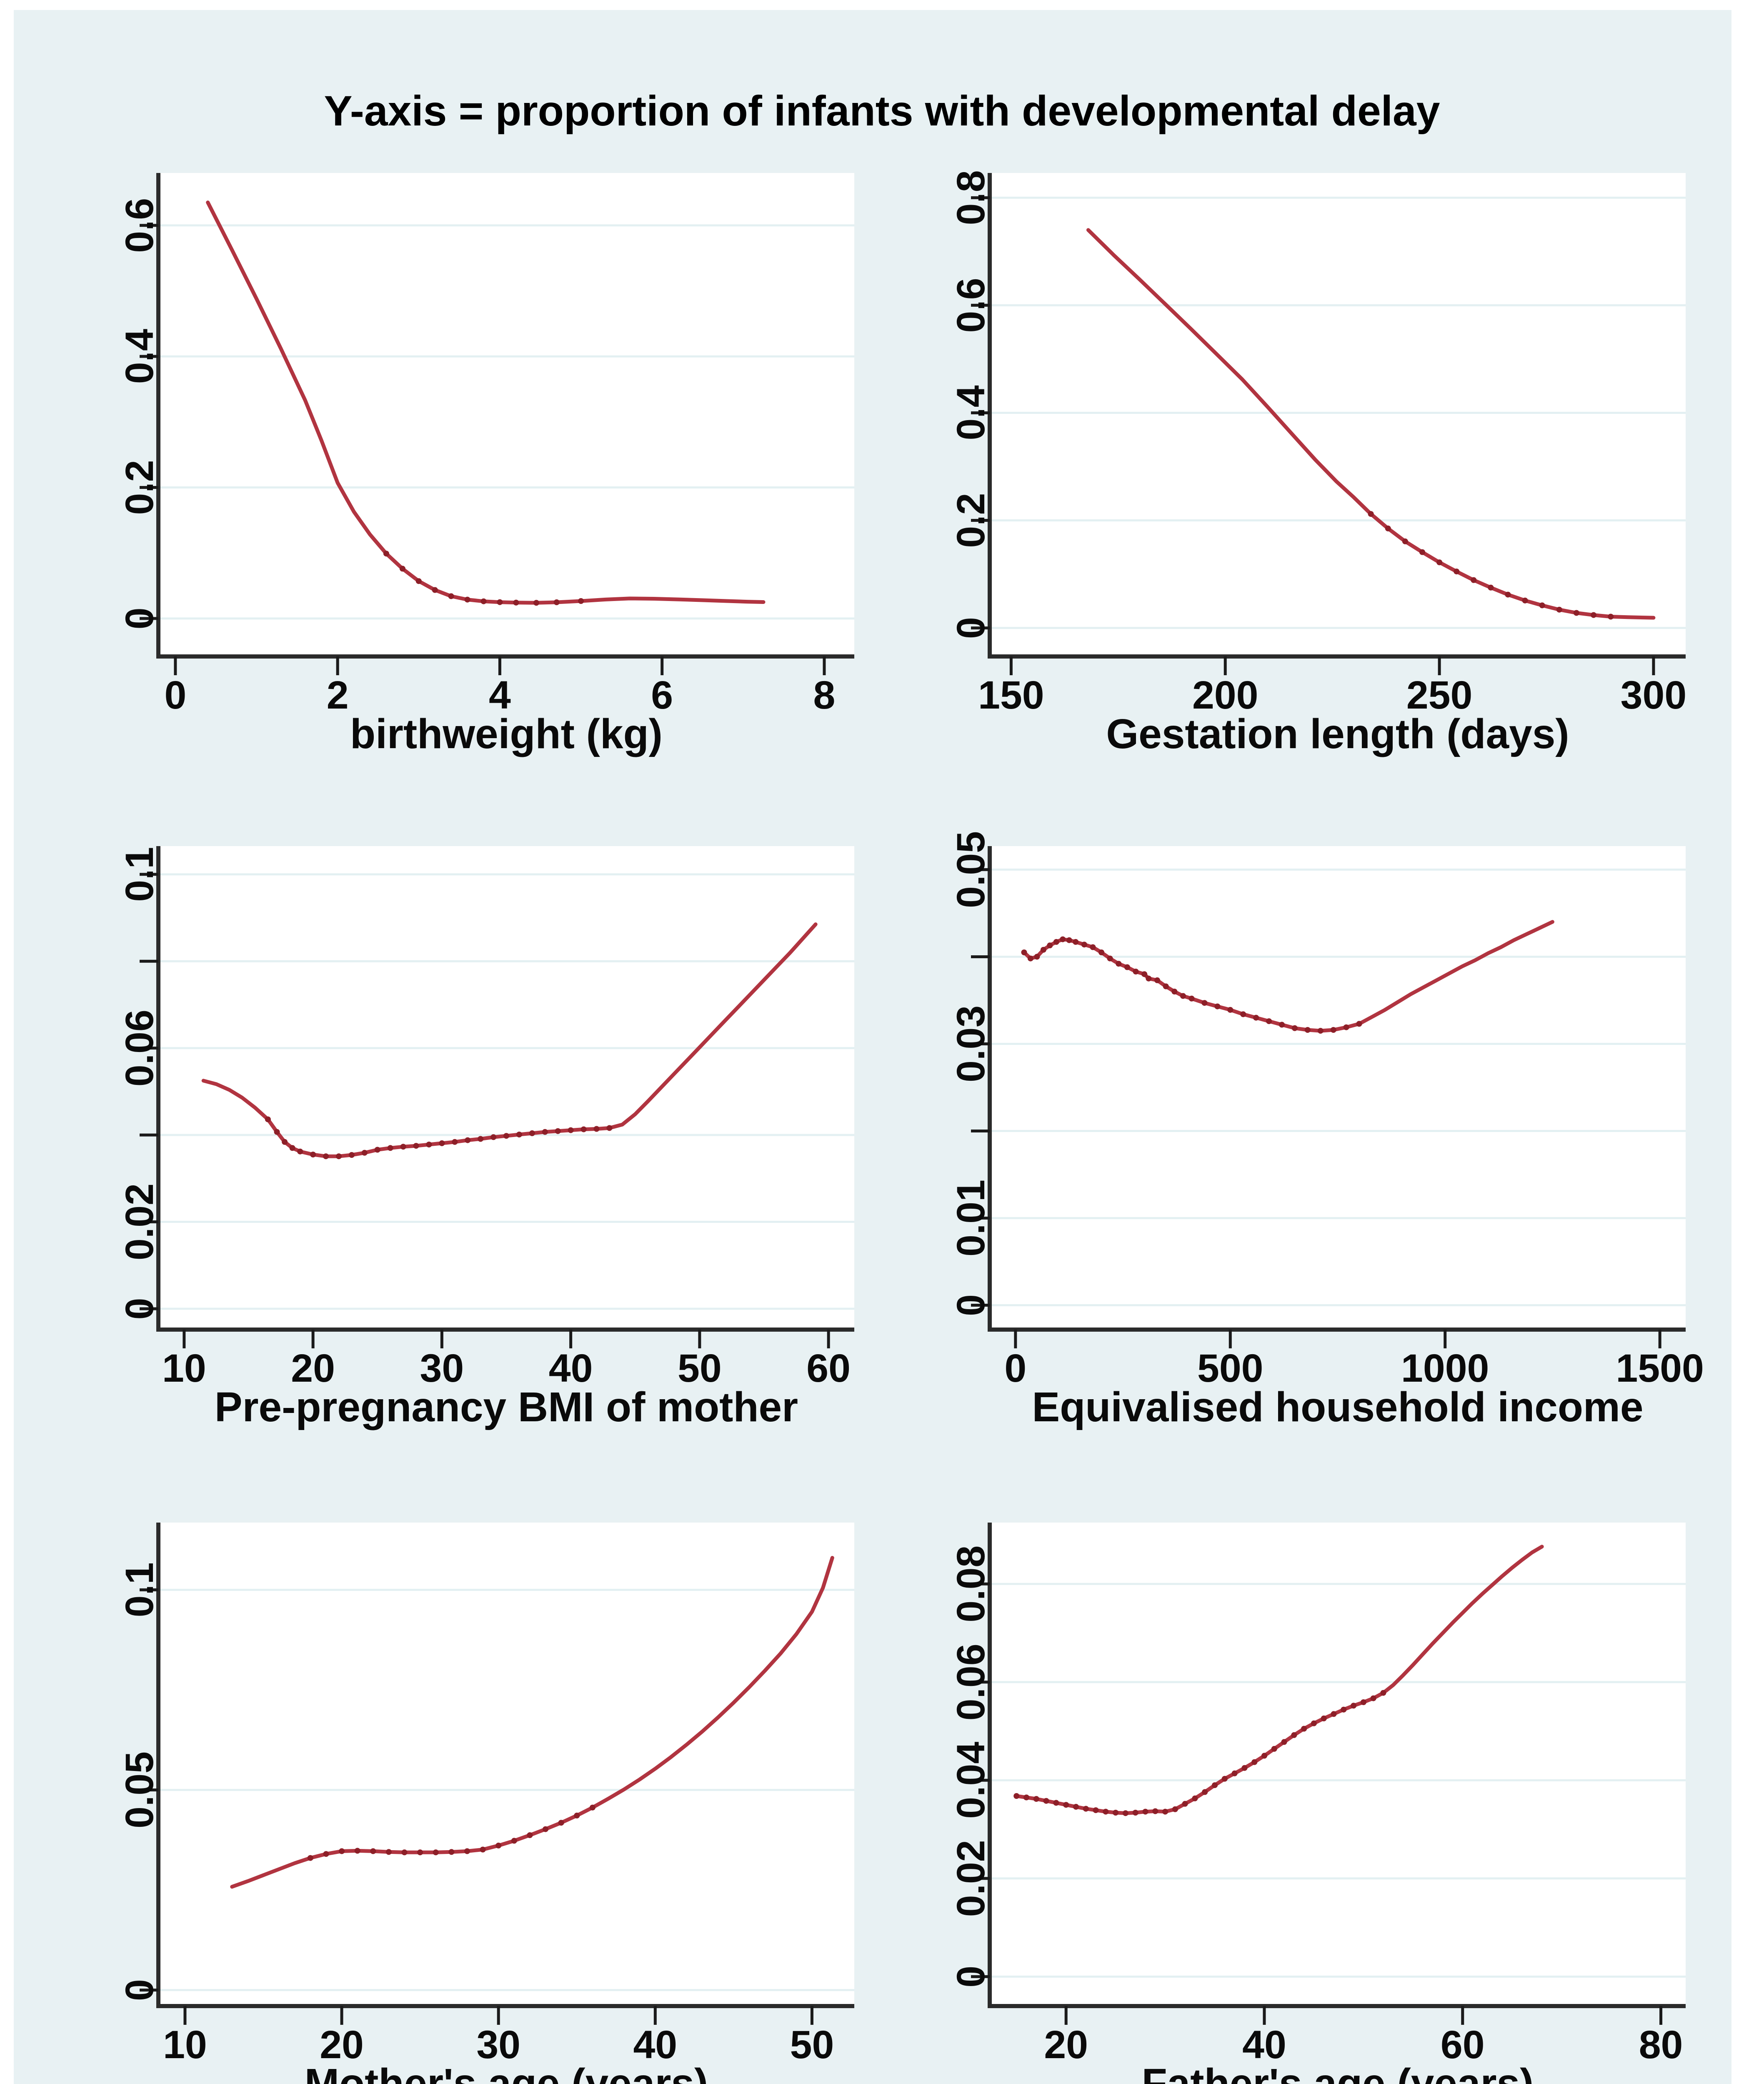 The width and height of the screenshot is (1764, 2084). I want to click on x-tick-label: 50, so click(700, 1368).